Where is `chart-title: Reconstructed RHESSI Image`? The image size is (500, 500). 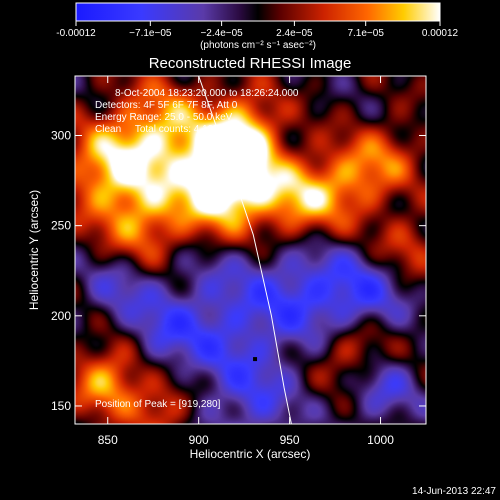 chart-title: Reconstructed RHESSI Image is located at coordinates (250, 63).